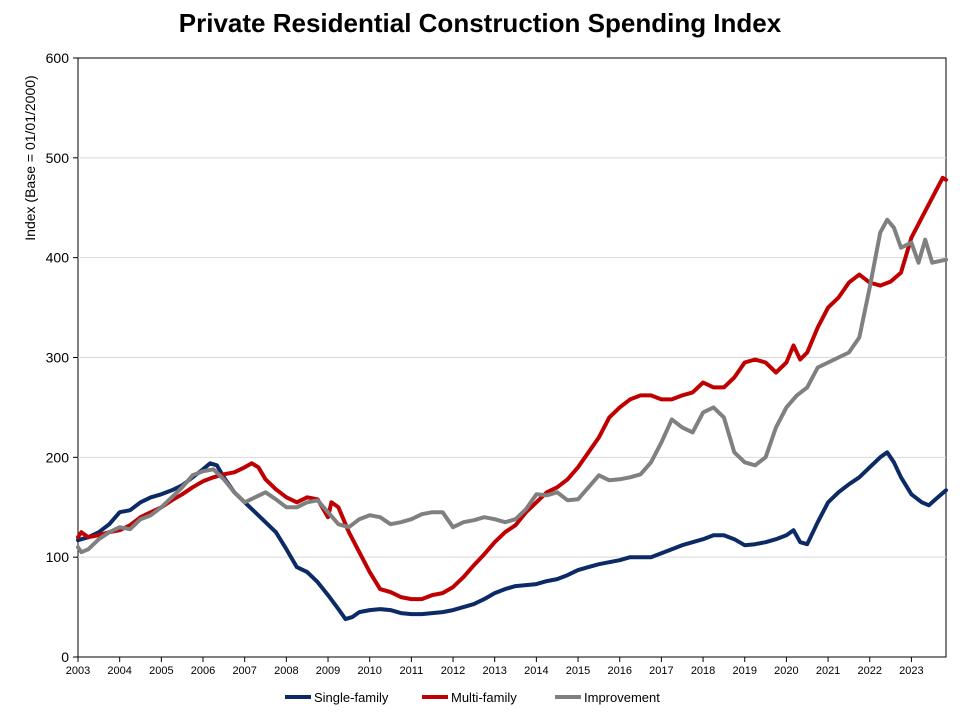 This screenshot has width=960, height=720. I want to click on y-tick-label: 0, so click(65, 657).